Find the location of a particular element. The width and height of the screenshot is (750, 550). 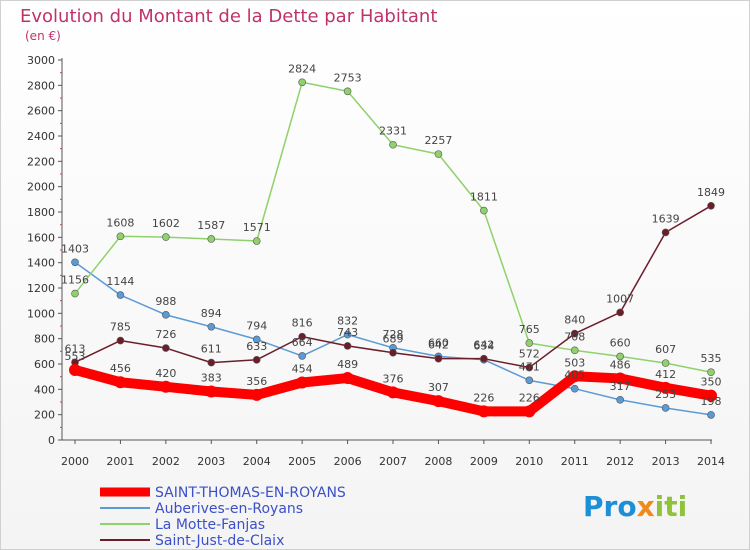

data-label-auberives-en-royans: 634 is located at coordinates (483, 346).